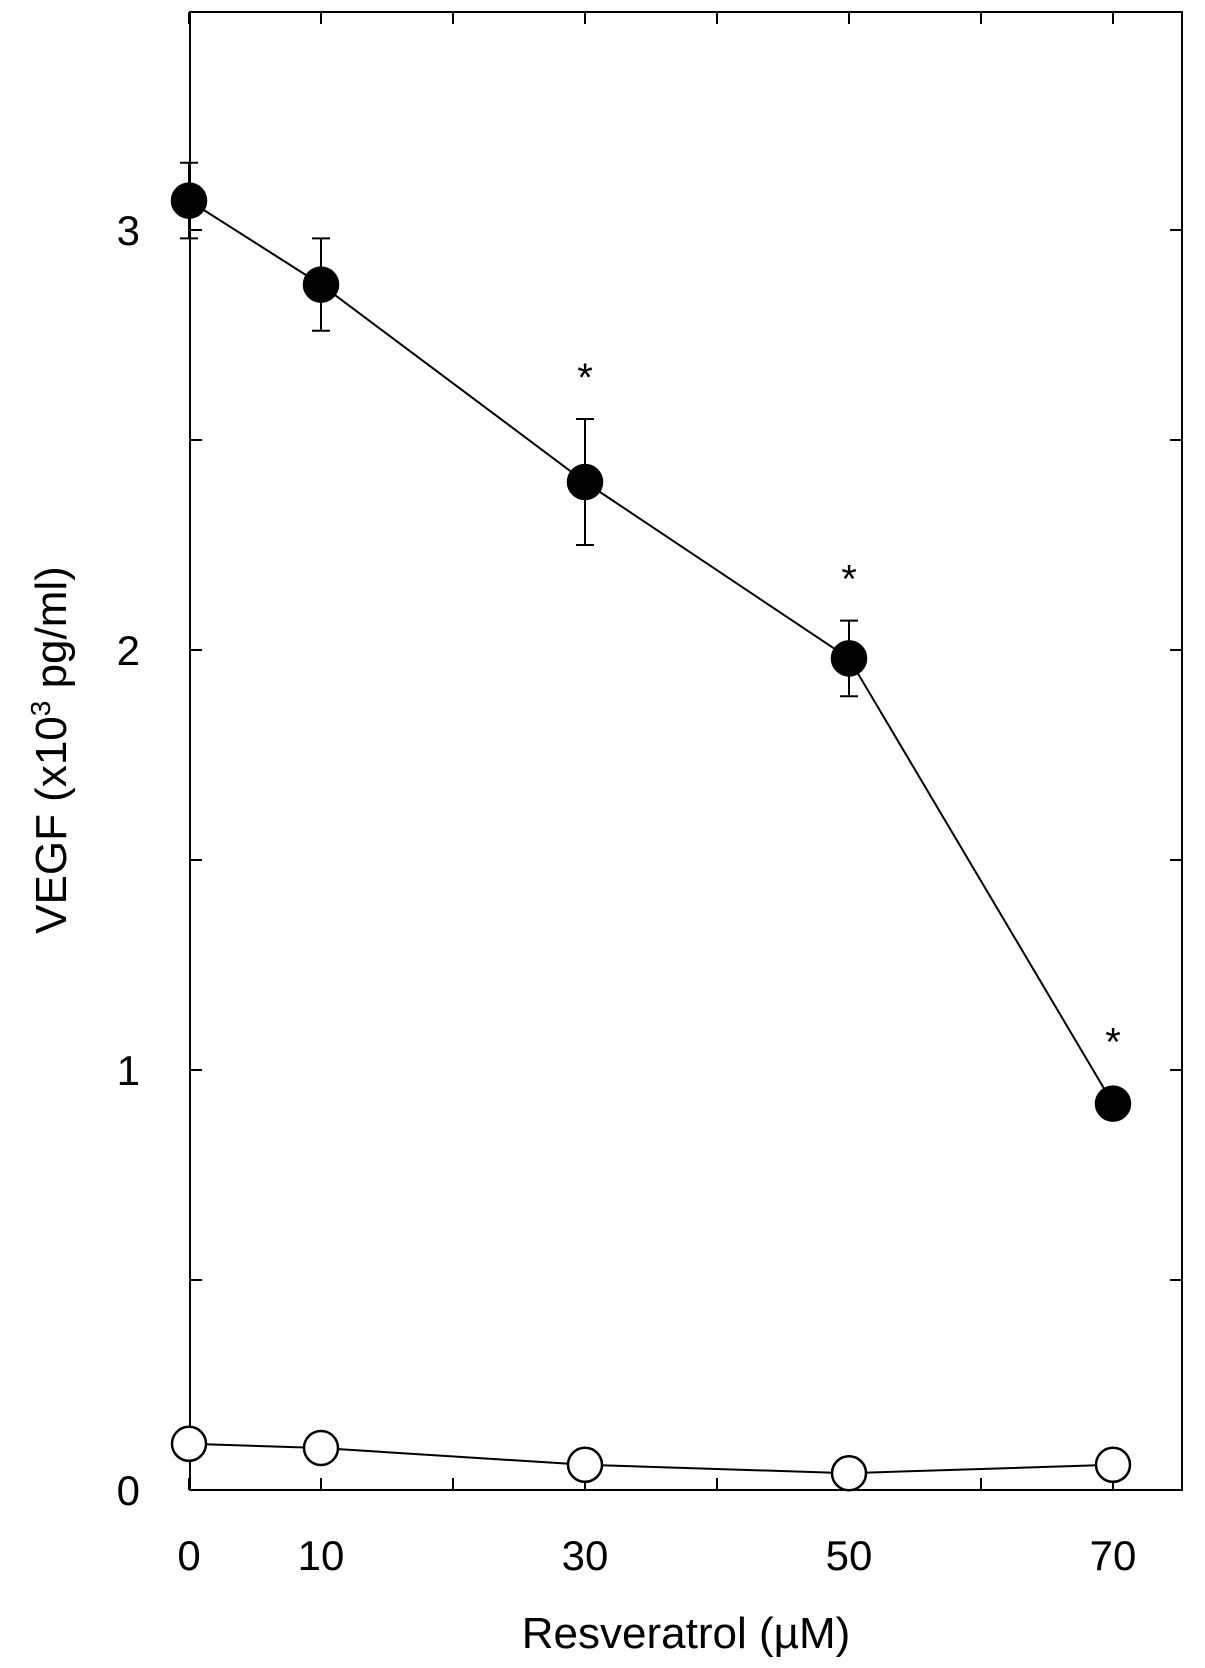 The image size is (1205, 1668). Describe the element at coordinates (51, 825) in the screenshot. I see `y-axis-title-main: VEGF (x10` at that location.